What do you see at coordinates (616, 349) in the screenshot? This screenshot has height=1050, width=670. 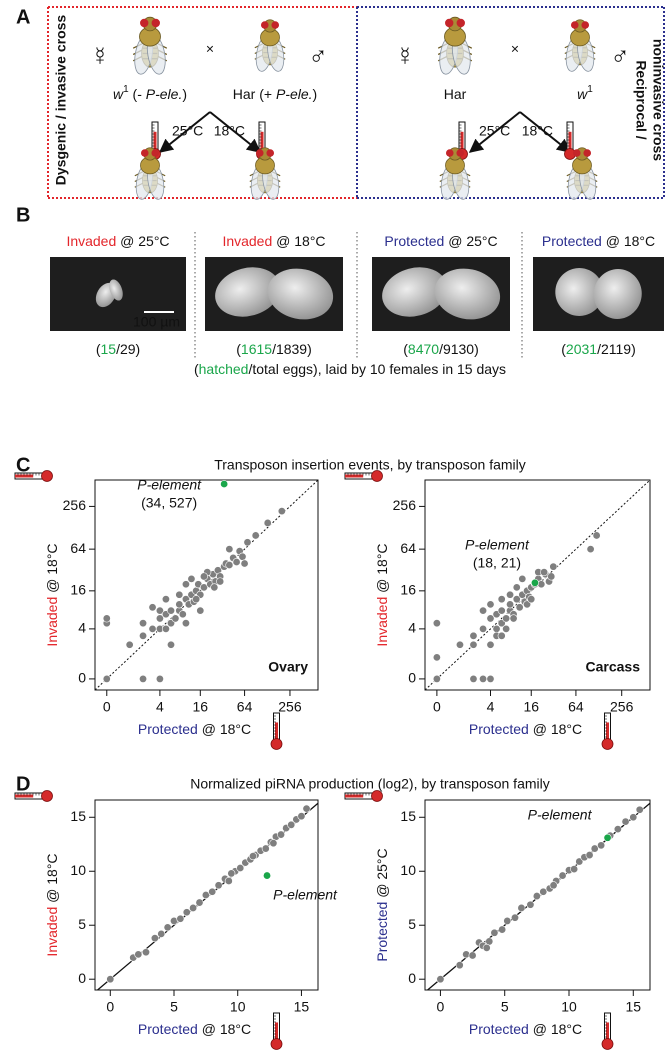 I see `text-segment: /2119)` at bounding box center [616, 349].